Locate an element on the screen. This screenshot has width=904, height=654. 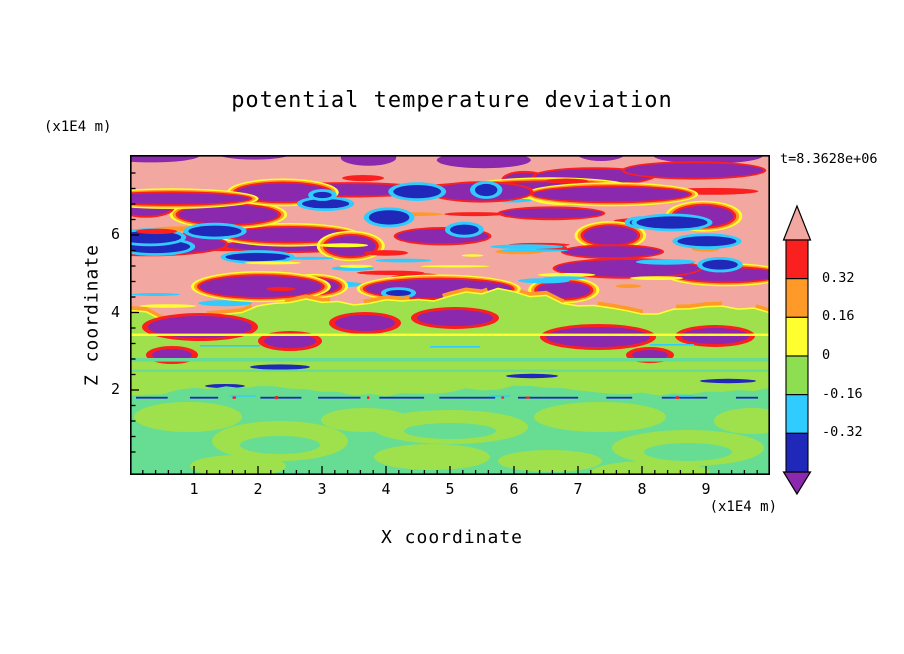
x-tick-label: 6 is located at coordinates (514, 489).